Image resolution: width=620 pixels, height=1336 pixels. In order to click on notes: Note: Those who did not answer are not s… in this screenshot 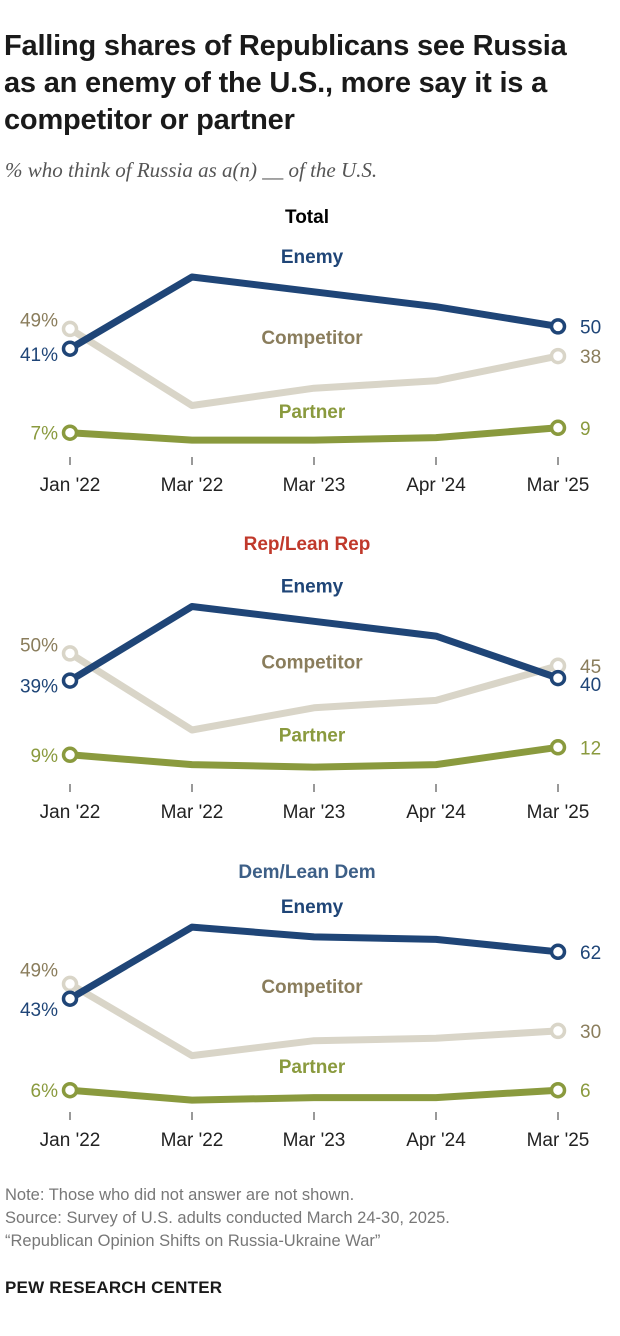, I will do `click(305, 1218)`.